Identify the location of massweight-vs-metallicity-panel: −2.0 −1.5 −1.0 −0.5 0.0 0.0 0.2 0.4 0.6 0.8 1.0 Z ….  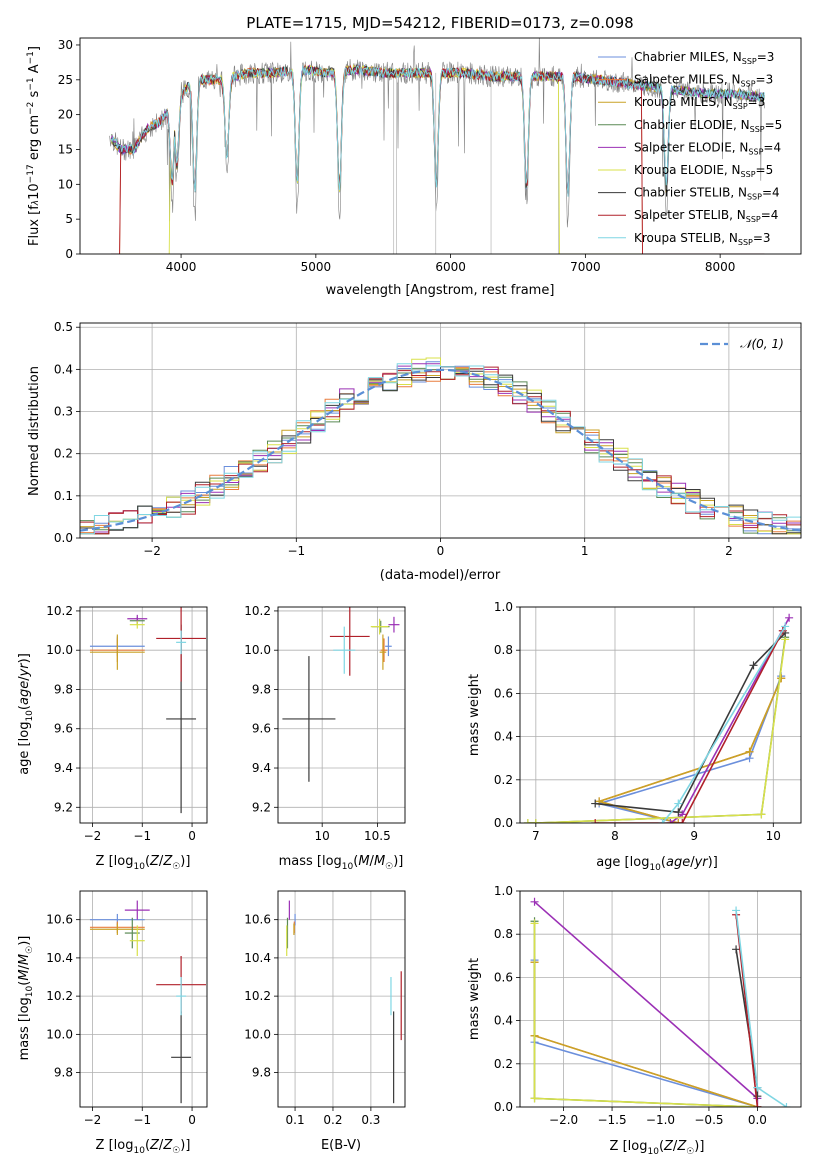
(634, 1020).